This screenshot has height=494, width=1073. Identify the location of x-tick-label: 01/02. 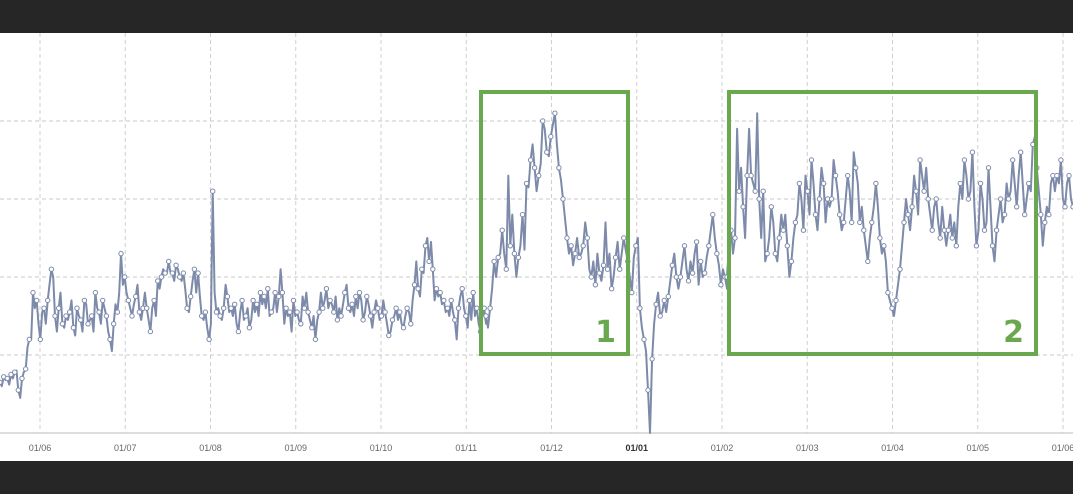
(722, 448).